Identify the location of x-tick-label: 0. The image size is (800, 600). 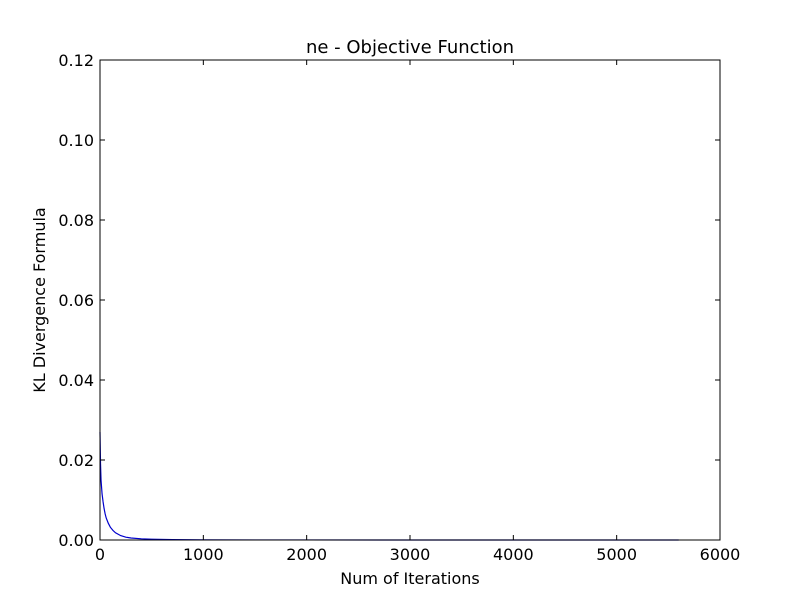
(100, 554).